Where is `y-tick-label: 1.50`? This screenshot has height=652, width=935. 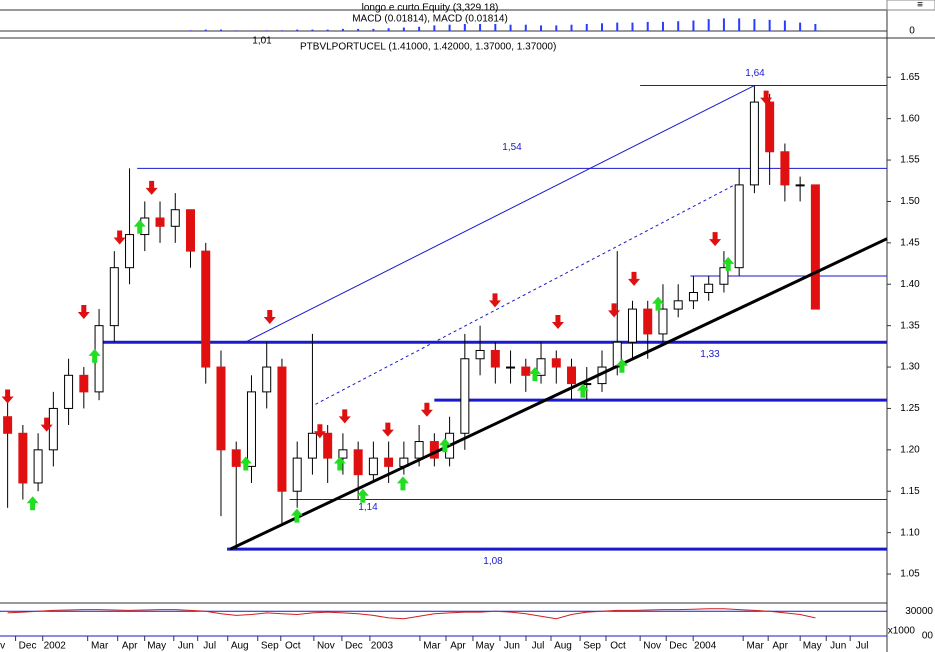
y-tick-label: 1.50 is located at coordinates (910, 201).